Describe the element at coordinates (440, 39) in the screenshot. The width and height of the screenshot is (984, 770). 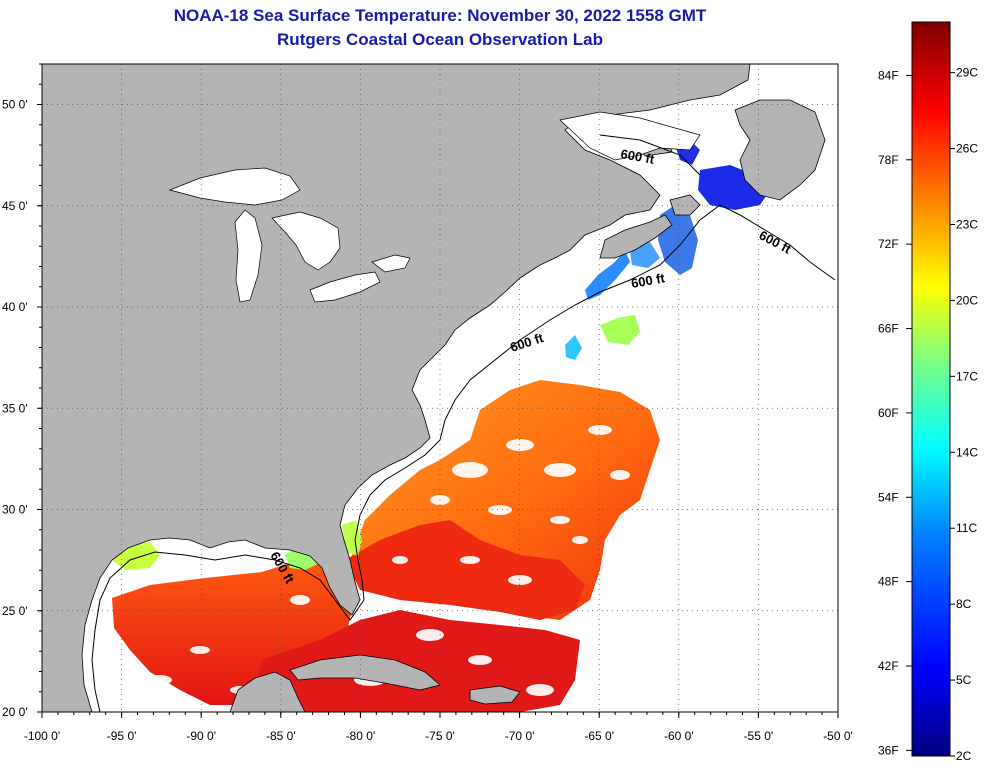
I see `map-subtitle: Rutgers Coastal Ocean Observation Lab` at that location.